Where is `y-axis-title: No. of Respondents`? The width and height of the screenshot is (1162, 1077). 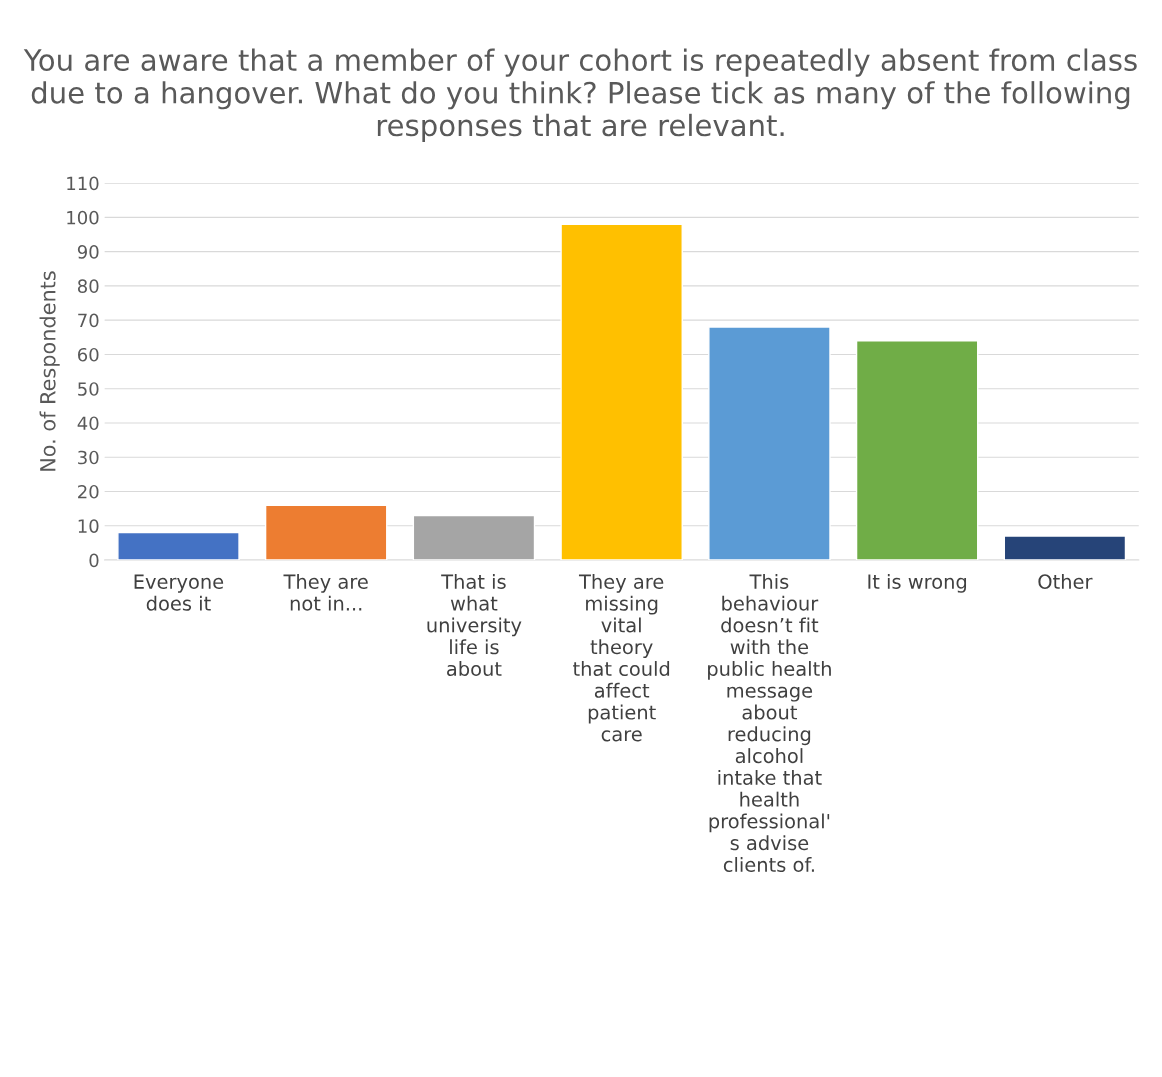 y-axis-title: No. of Respondents is located at coordinates (49, 371).